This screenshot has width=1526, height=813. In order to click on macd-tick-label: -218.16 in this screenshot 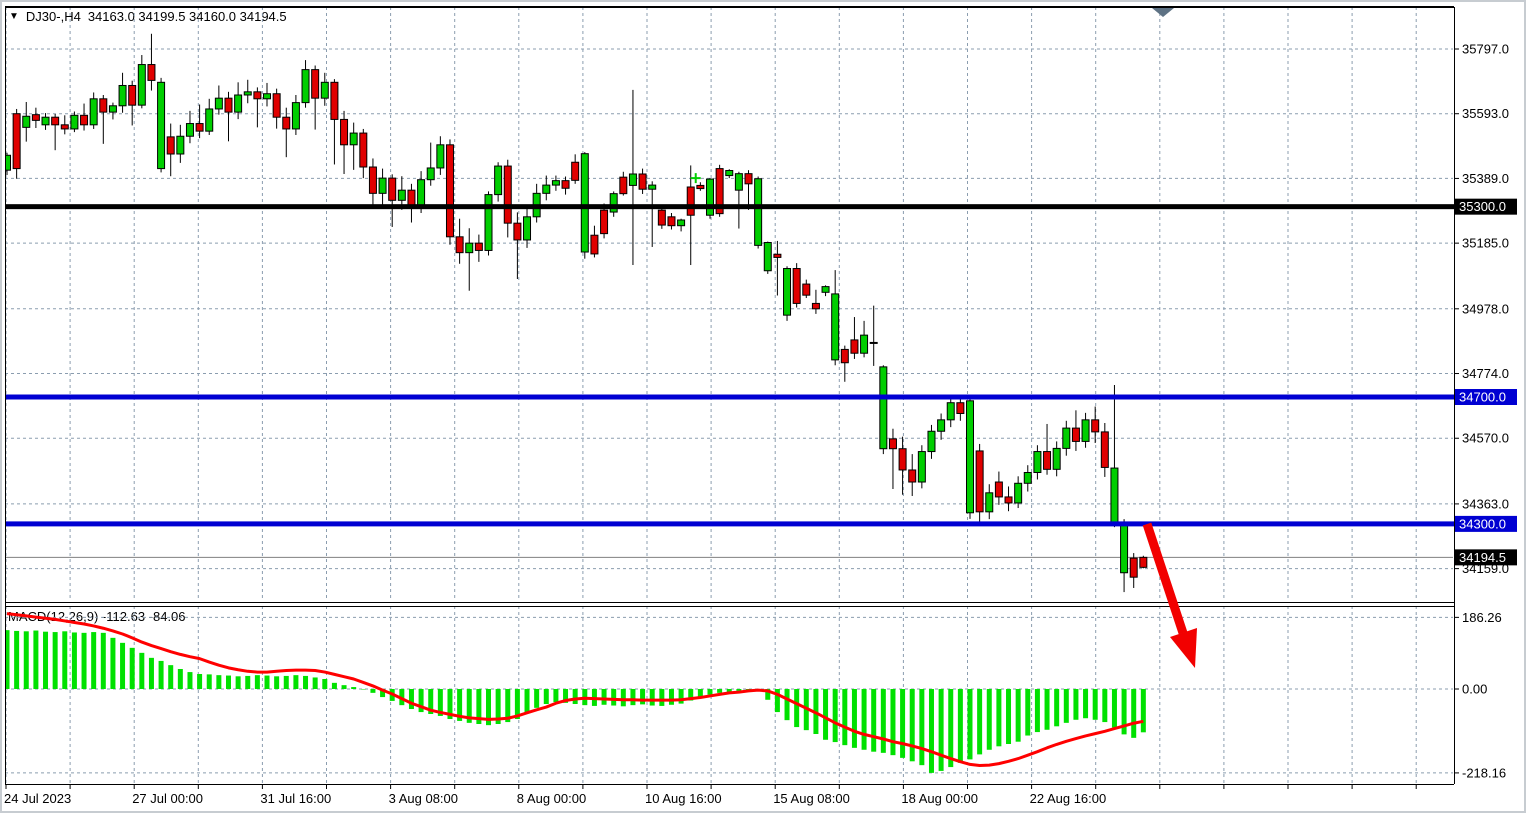, I will do `click(1484, 772)`.